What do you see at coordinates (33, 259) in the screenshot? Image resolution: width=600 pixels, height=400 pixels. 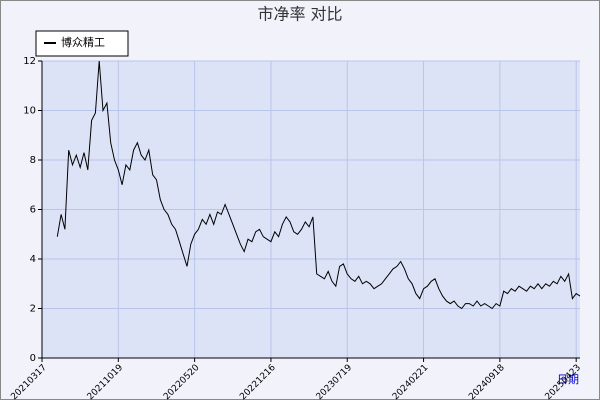 I see `y-tick-label: 4` at bounding box center [33, 259].